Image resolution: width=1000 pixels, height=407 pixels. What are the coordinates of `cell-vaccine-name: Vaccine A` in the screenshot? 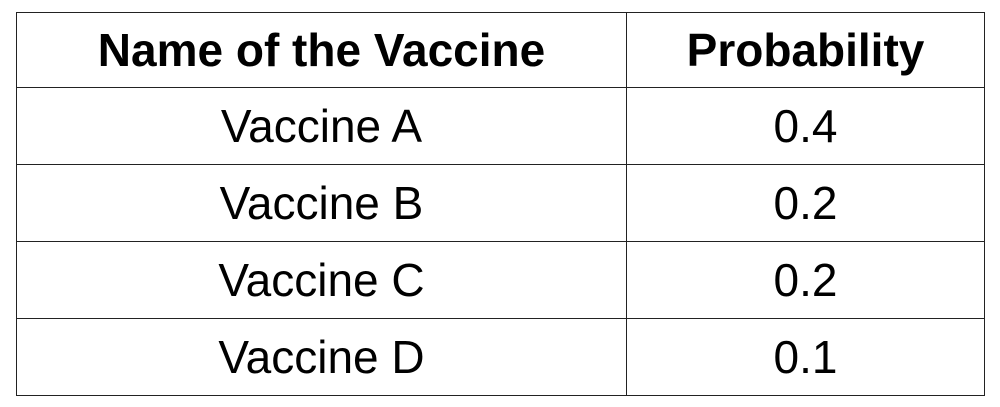 It's located at (321, 126).